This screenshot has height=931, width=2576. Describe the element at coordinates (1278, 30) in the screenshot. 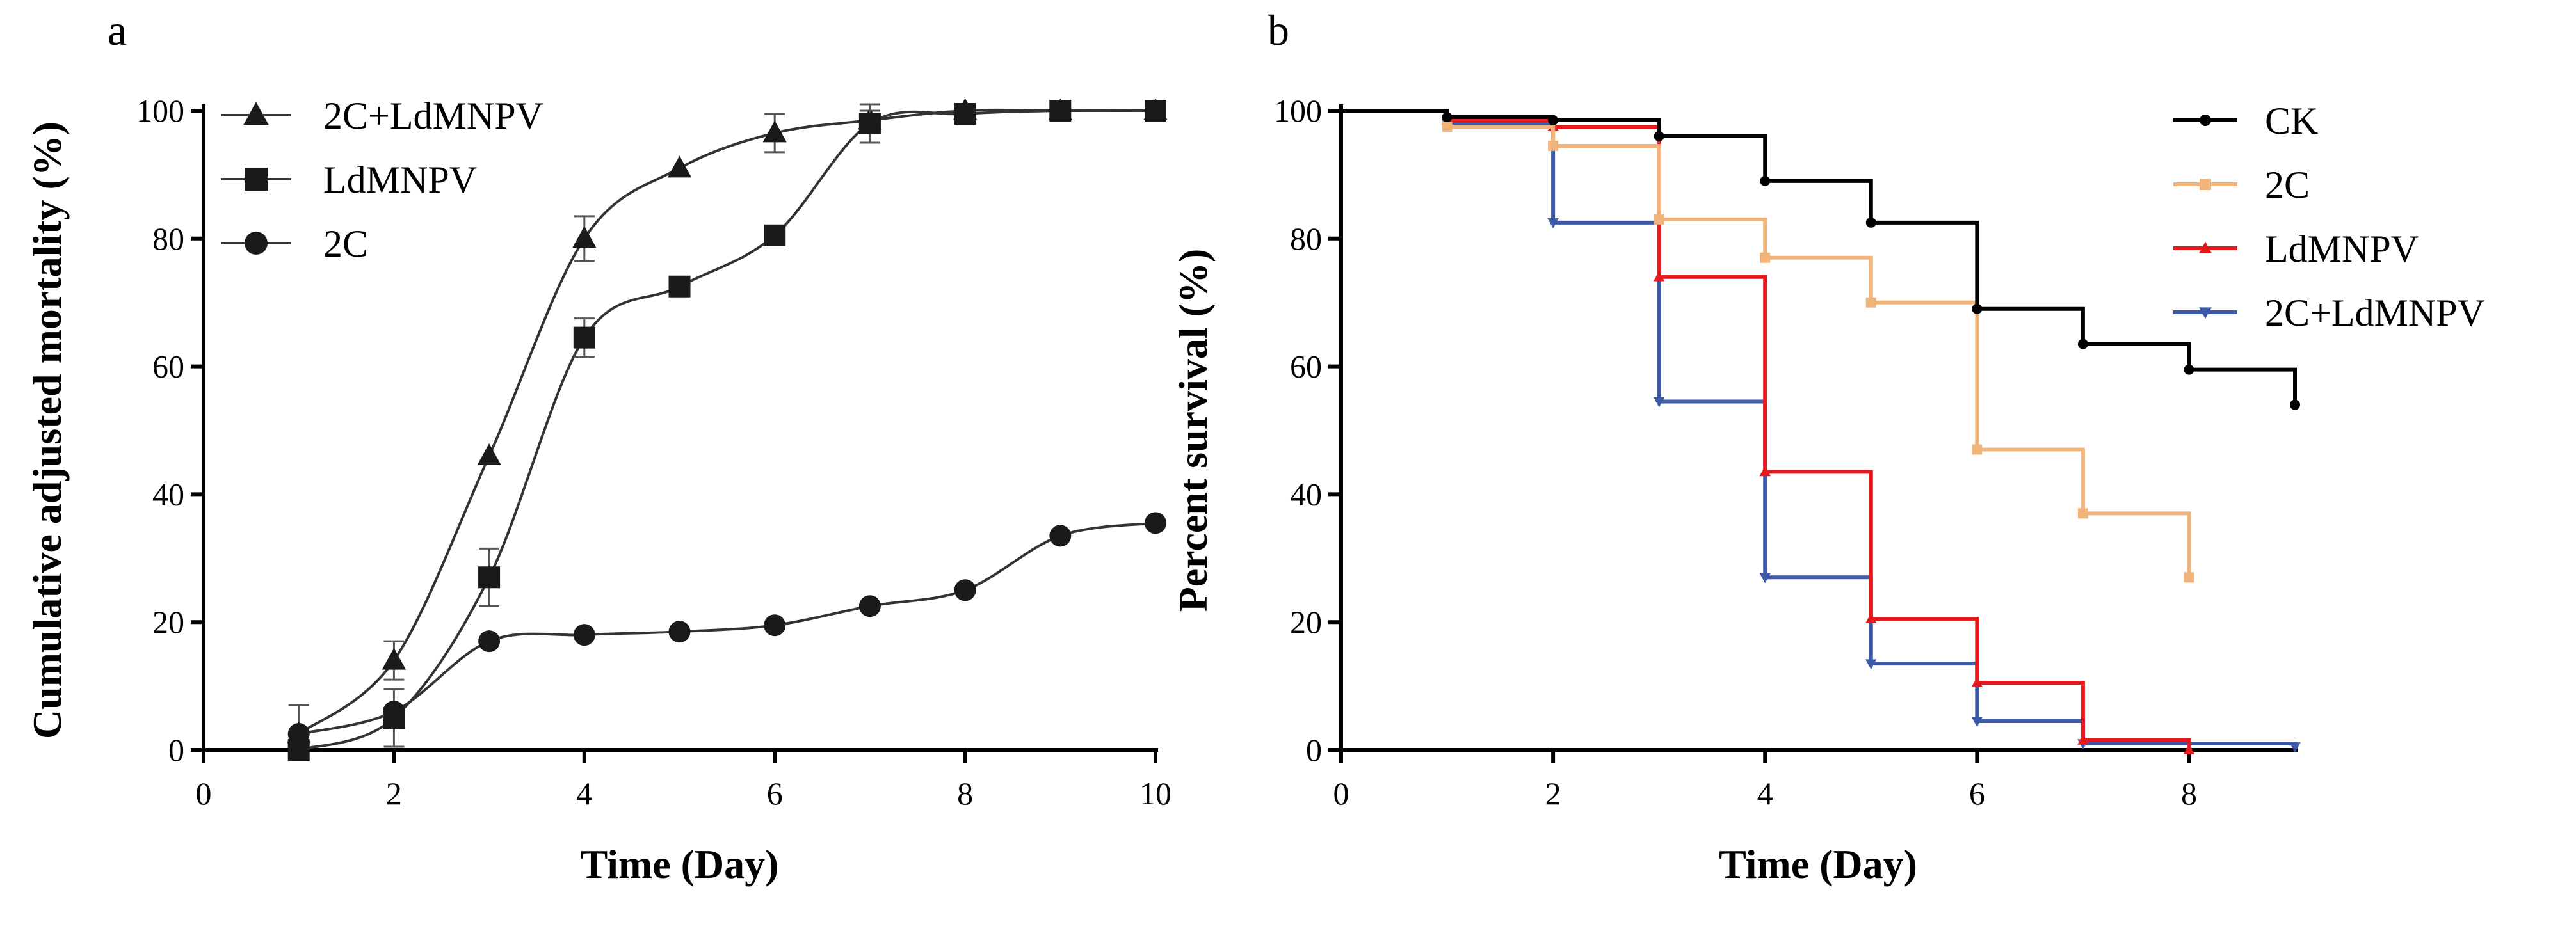

I see `panel-letter: b` at that location.